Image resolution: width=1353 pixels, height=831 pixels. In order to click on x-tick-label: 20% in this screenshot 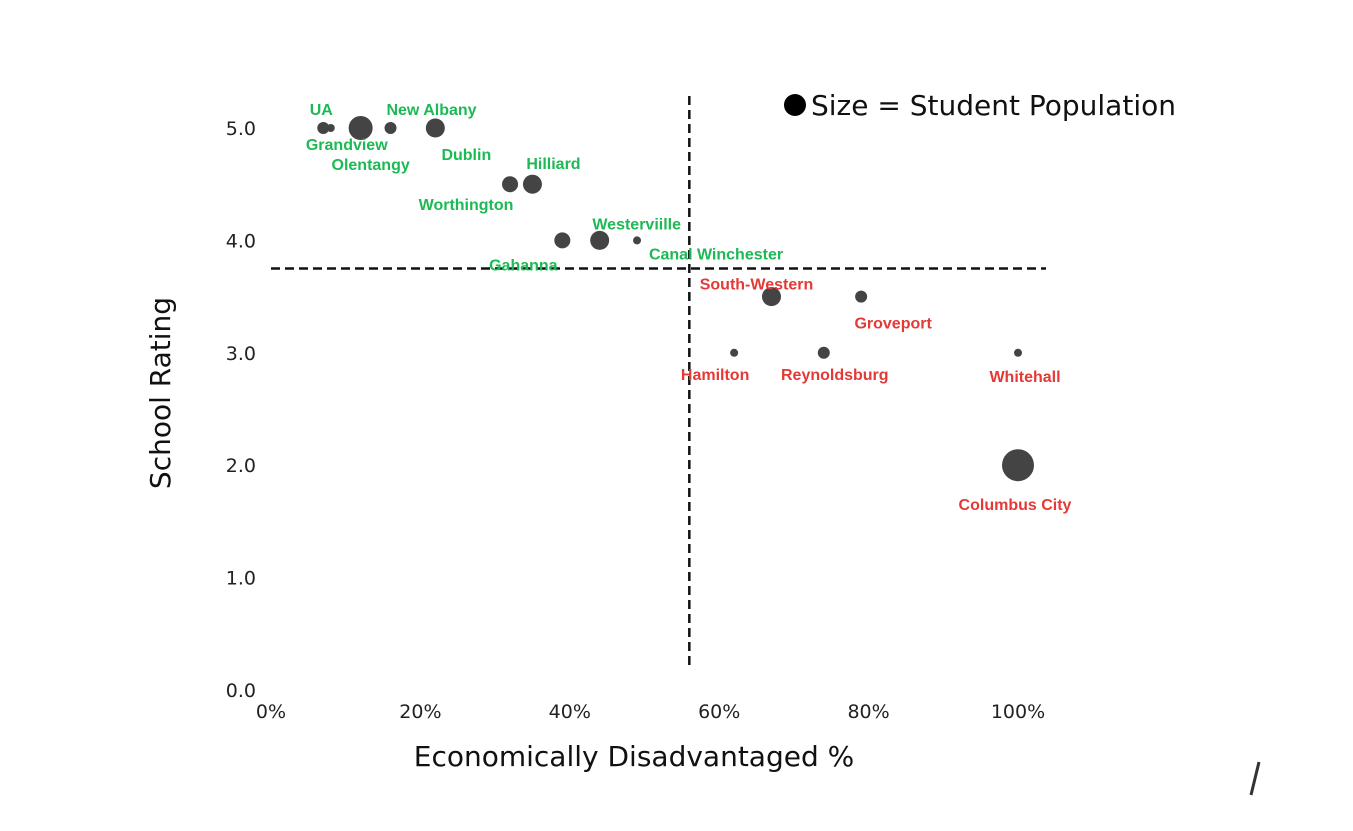, I will do `click(420, 712)`.